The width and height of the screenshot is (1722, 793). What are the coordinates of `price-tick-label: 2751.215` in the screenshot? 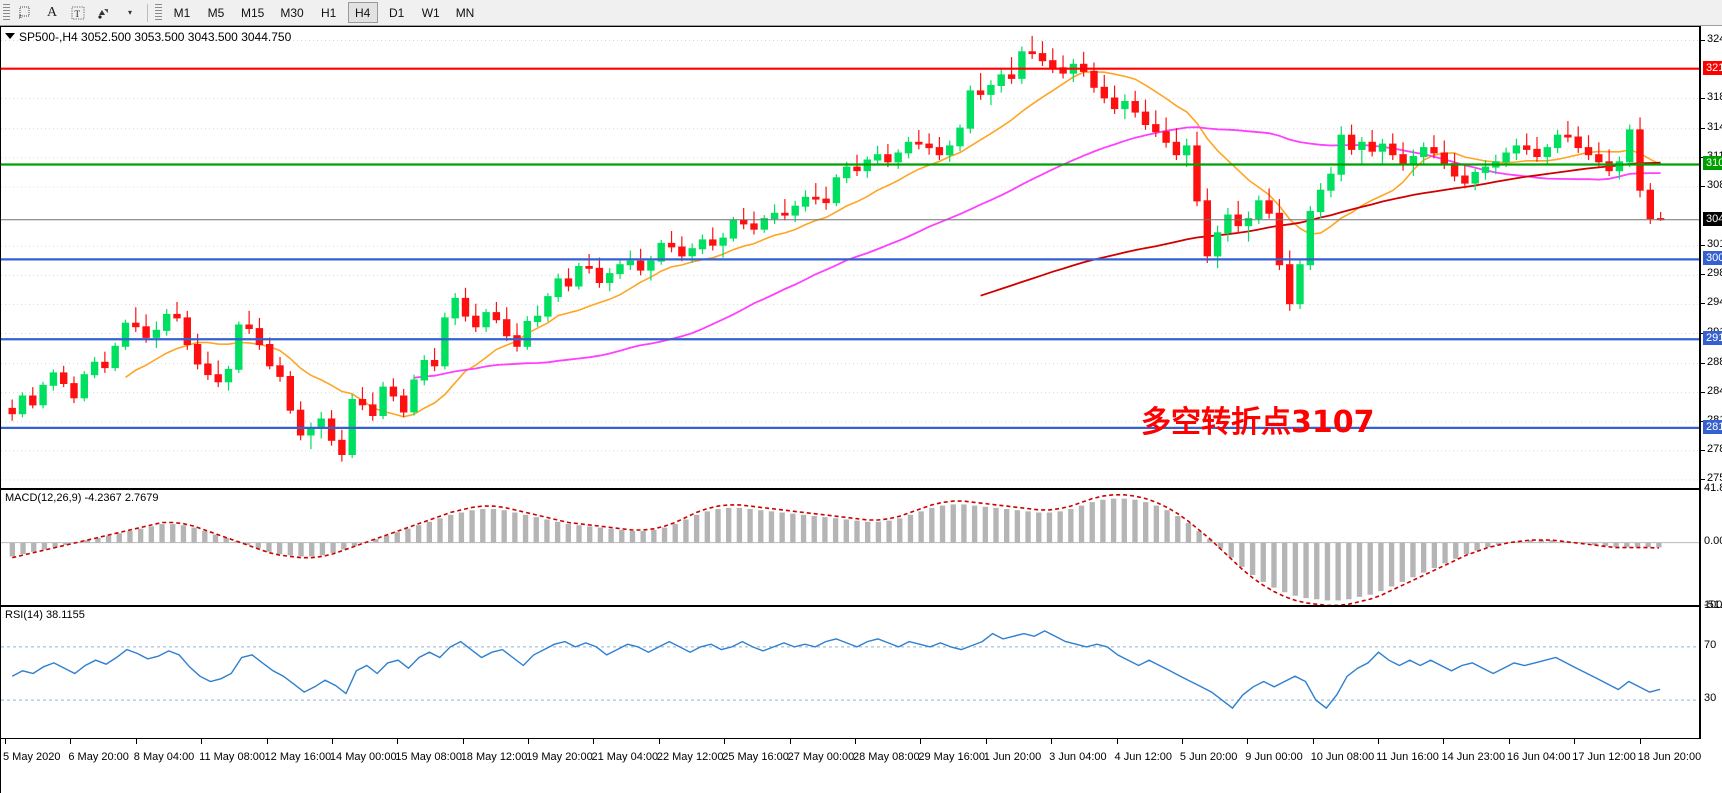 It's located at (1714, 478).